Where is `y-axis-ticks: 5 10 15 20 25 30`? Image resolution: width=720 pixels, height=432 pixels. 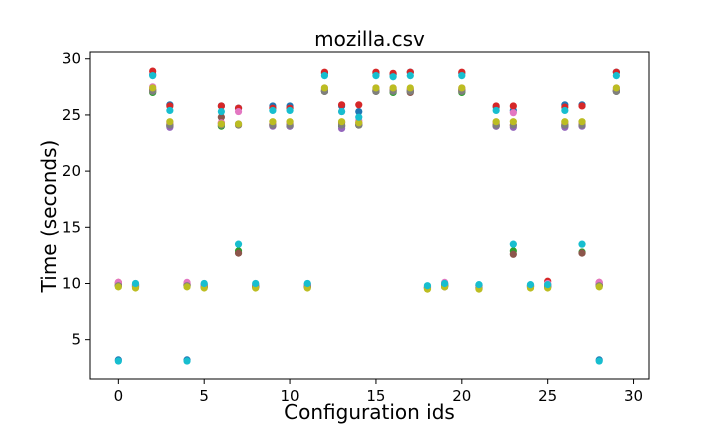
y-axis-ticks: 5 10 15 20 25 30 is located at coordinates (76, 199).